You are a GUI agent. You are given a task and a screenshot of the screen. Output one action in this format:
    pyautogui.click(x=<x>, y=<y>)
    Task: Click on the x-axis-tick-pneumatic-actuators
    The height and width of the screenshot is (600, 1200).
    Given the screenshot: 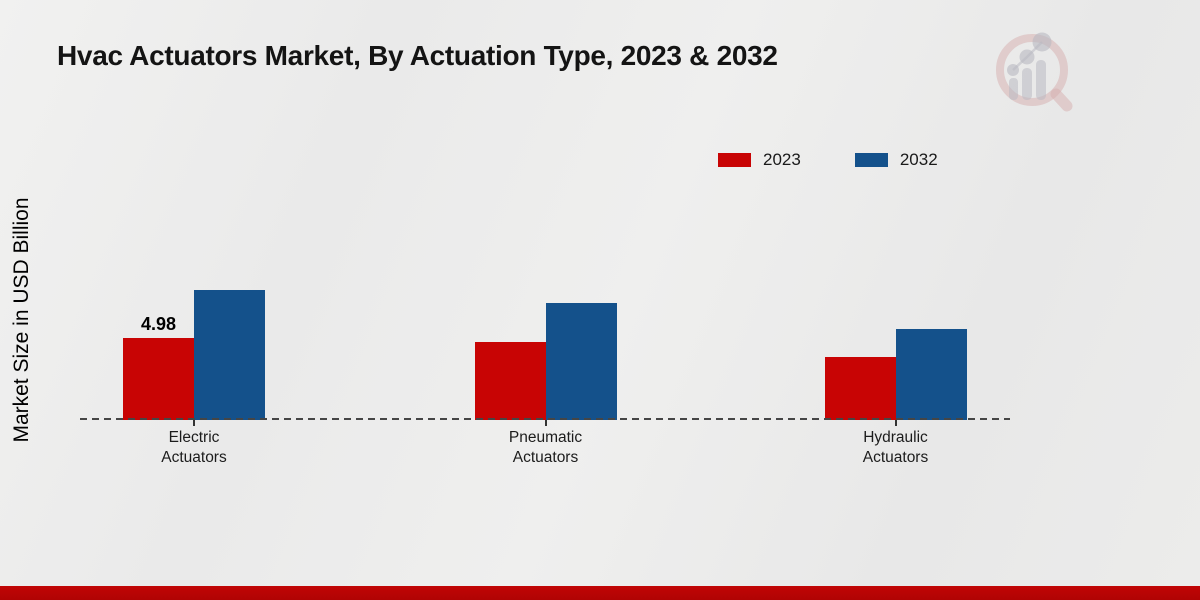 What is the action you would take?
    pyautogui.click(x=545, y=423)
    